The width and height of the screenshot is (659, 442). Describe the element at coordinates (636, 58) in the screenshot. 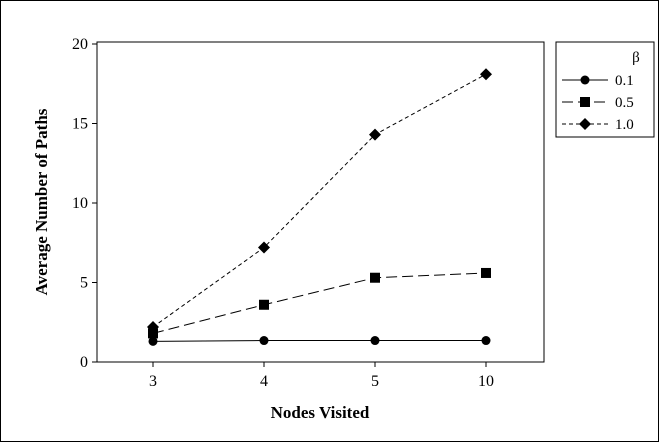

I see `legend-title: β` at that location.